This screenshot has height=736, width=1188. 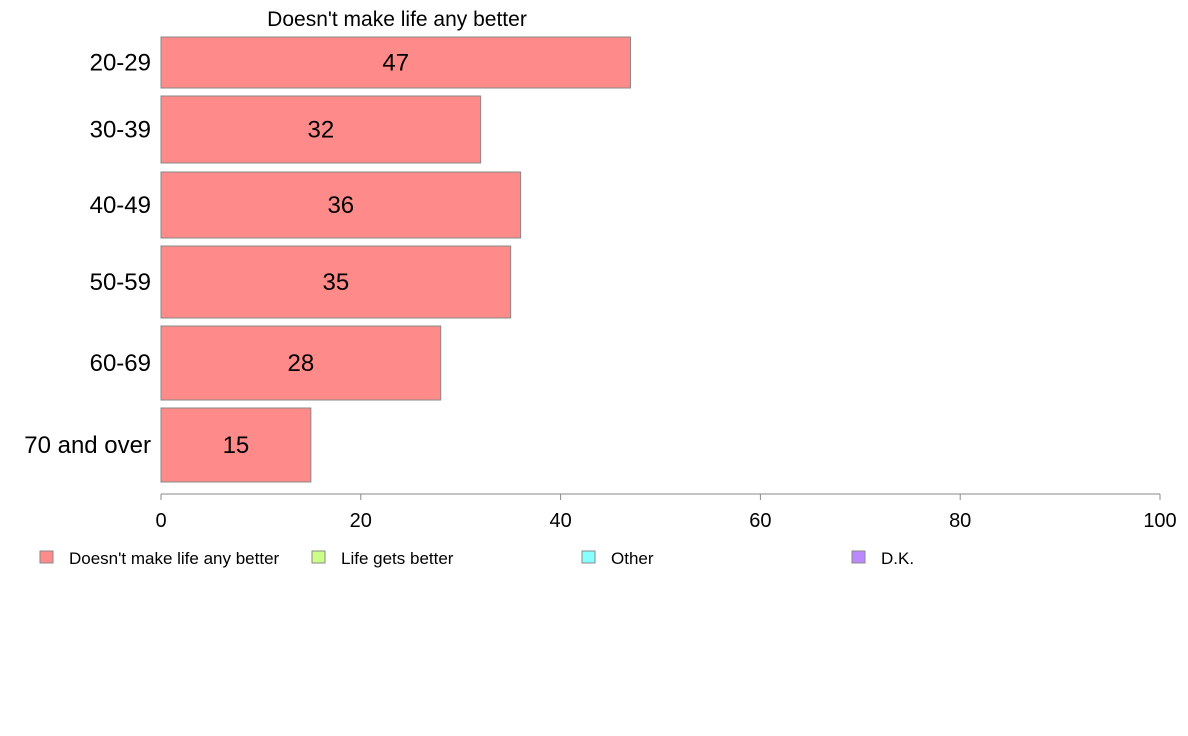 I want to click on x-axis: 0 20 40 60 80 100, so click(x=666, y=512).